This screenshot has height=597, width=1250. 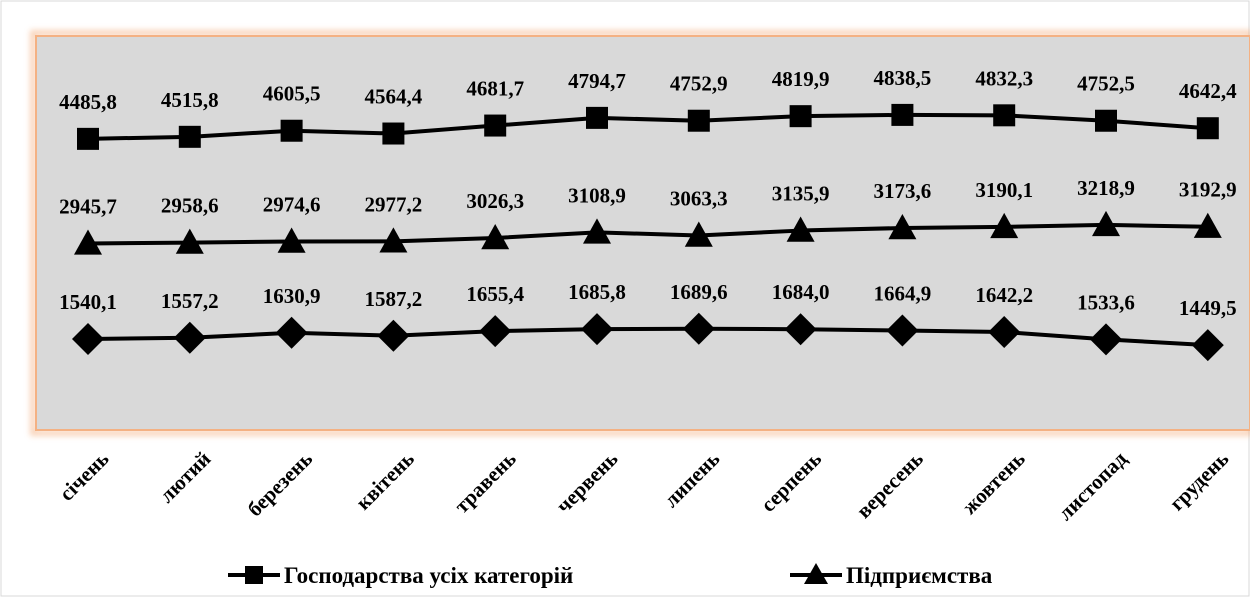 What do you see at coordinates (597, 292) in the screenshot?
I see `data-label: 1685,8` at bounding box center [597, 292].